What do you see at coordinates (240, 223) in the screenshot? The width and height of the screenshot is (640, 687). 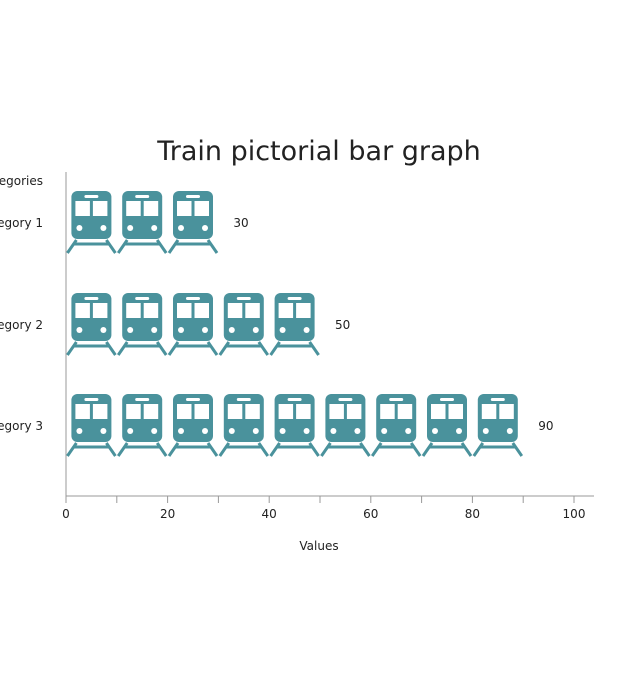 I see `data-label: 30` at bounding box center [240, 223].